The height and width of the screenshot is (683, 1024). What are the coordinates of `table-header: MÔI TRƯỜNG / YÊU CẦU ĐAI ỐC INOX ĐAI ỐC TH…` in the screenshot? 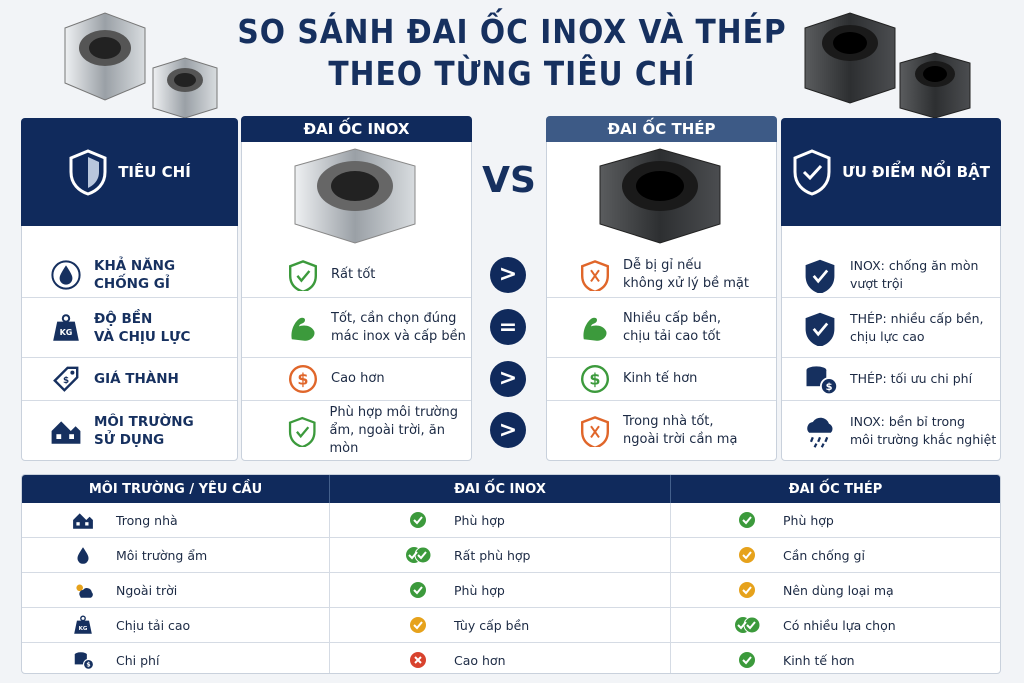 It's located at (511, 489).